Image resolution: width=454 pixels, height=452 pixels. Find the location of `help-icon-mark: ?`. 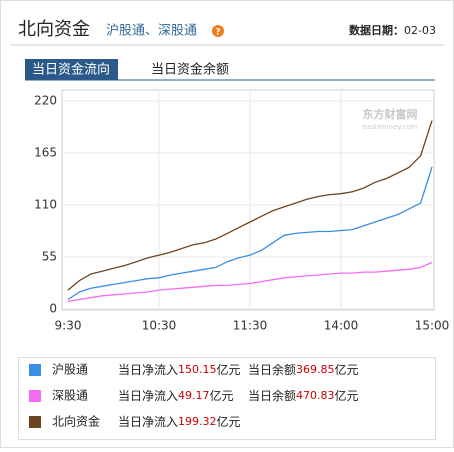

help-icon-mark: ? is located at coordinates (217, 33).